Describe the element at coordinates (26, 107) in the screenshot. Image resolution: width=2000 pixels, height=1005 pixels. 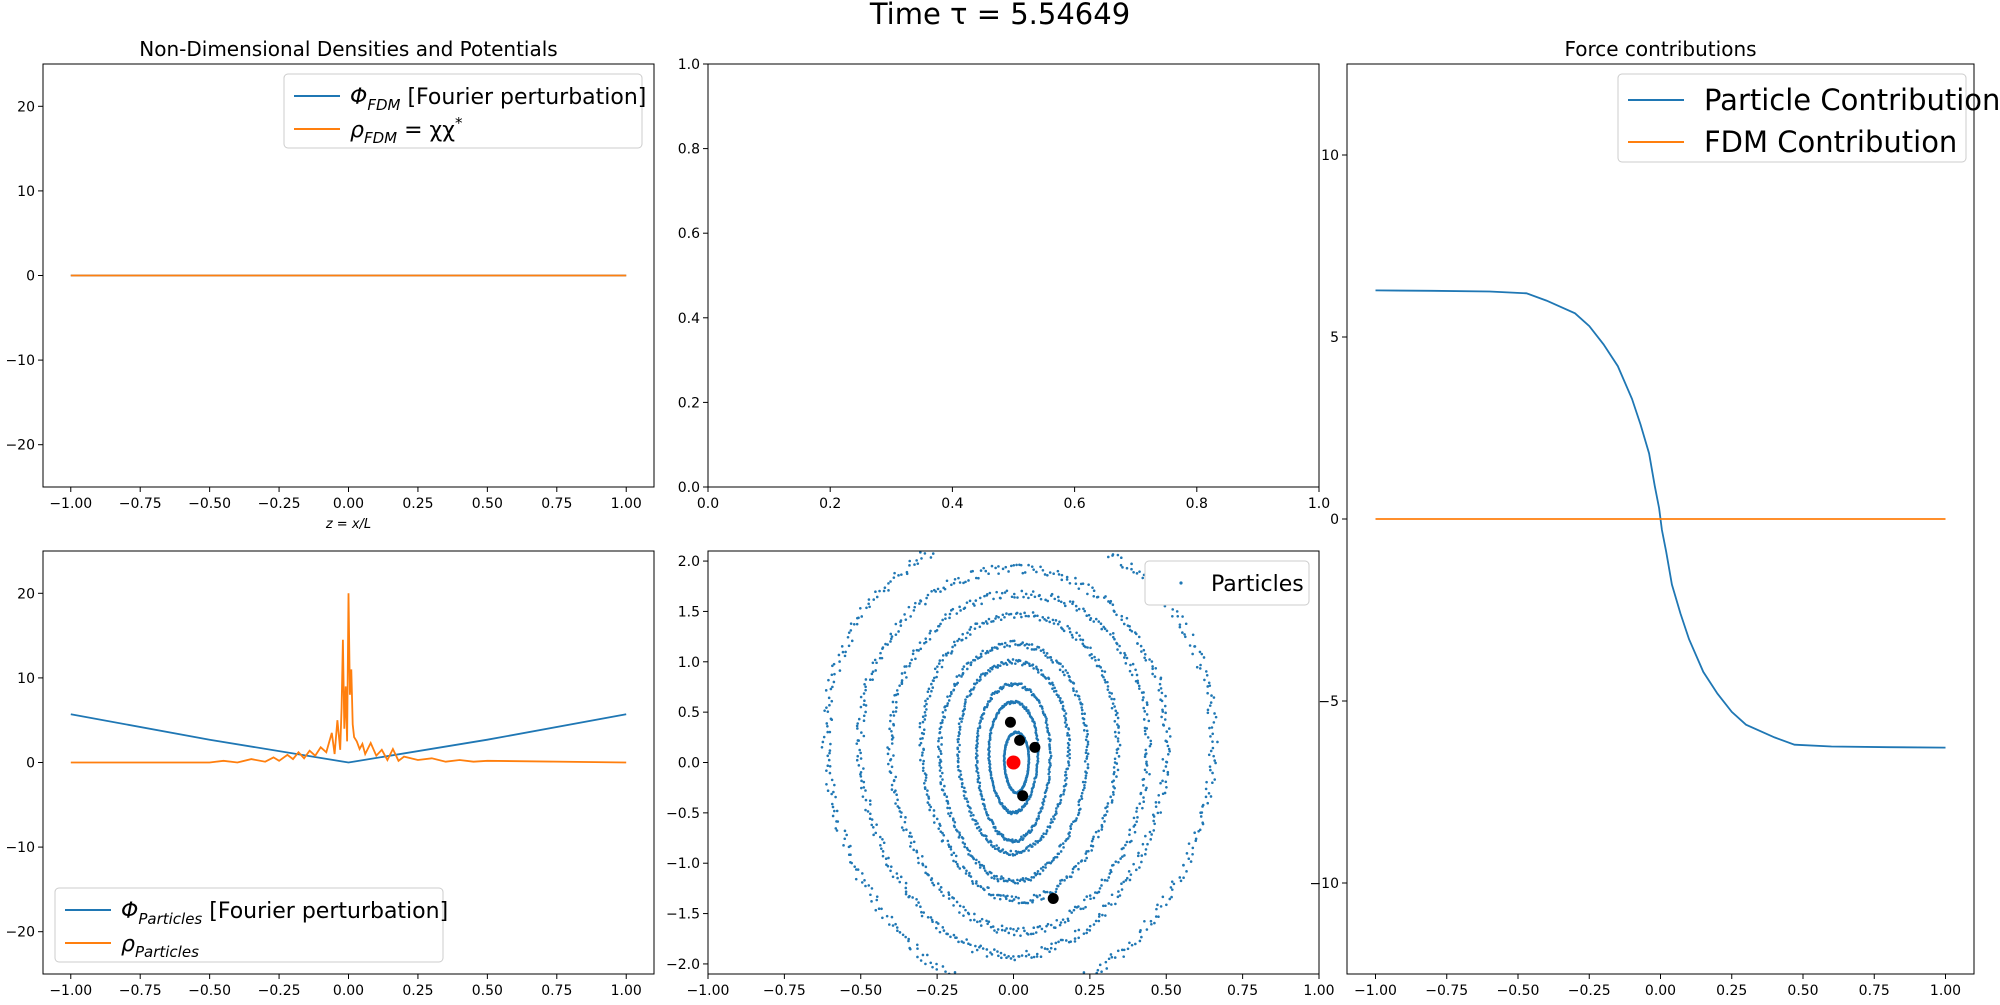
I see `ax1-ytick-label: 20` at that location.